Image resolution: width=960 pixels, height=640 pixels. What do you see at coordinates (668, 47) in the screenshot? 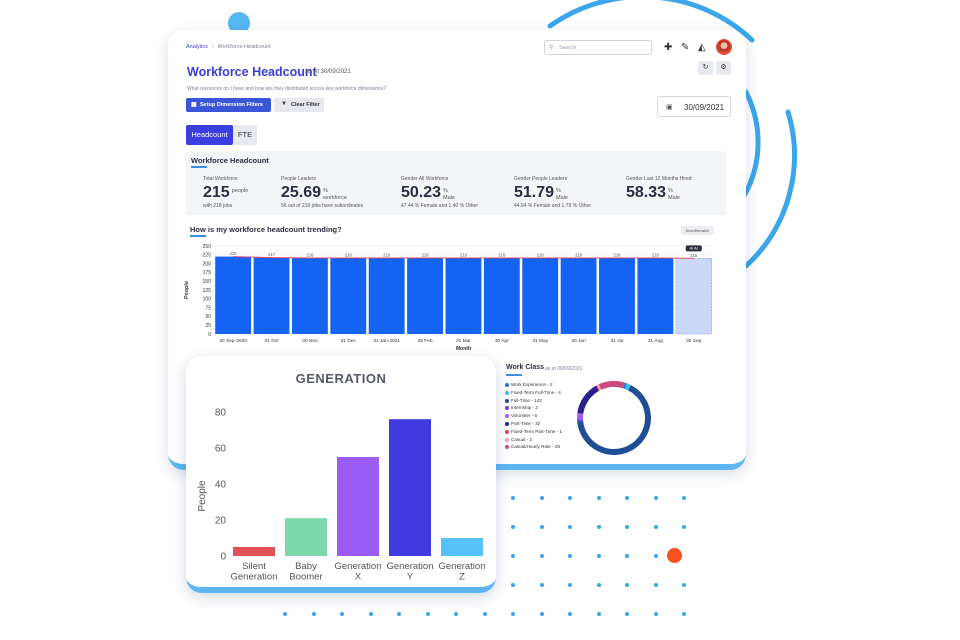
I see `add-icon: ✚` at bounding box center [668, 47].